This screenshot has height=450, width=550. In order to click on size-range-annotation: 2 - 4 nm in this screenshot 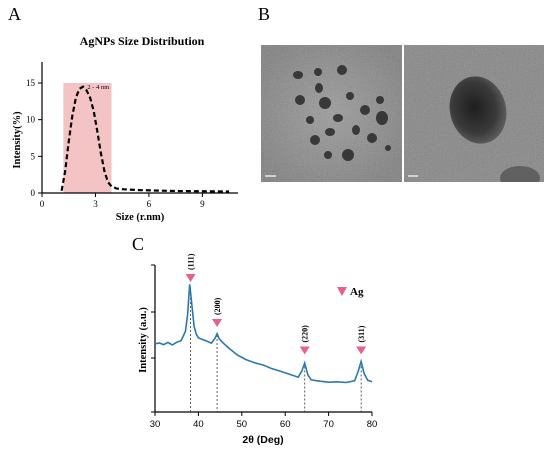, I will do `click(98, 87)`.